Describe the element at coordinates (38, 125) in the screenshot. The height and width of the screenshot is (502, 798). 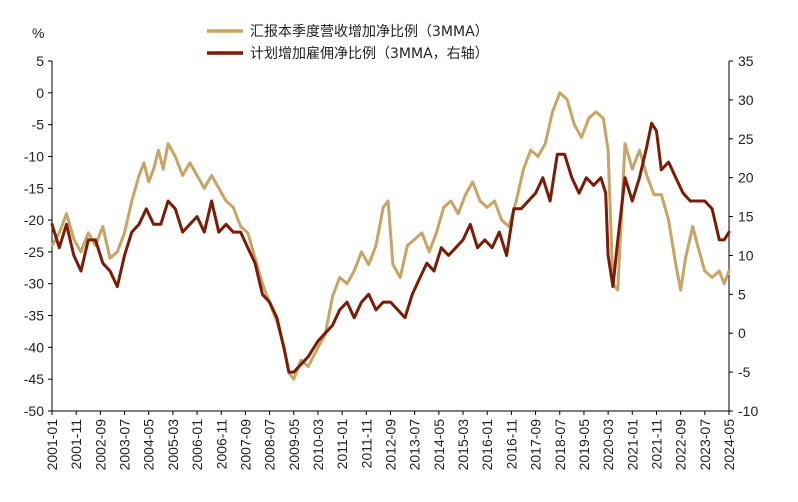
I see `left-tick-label: -5` at that location.